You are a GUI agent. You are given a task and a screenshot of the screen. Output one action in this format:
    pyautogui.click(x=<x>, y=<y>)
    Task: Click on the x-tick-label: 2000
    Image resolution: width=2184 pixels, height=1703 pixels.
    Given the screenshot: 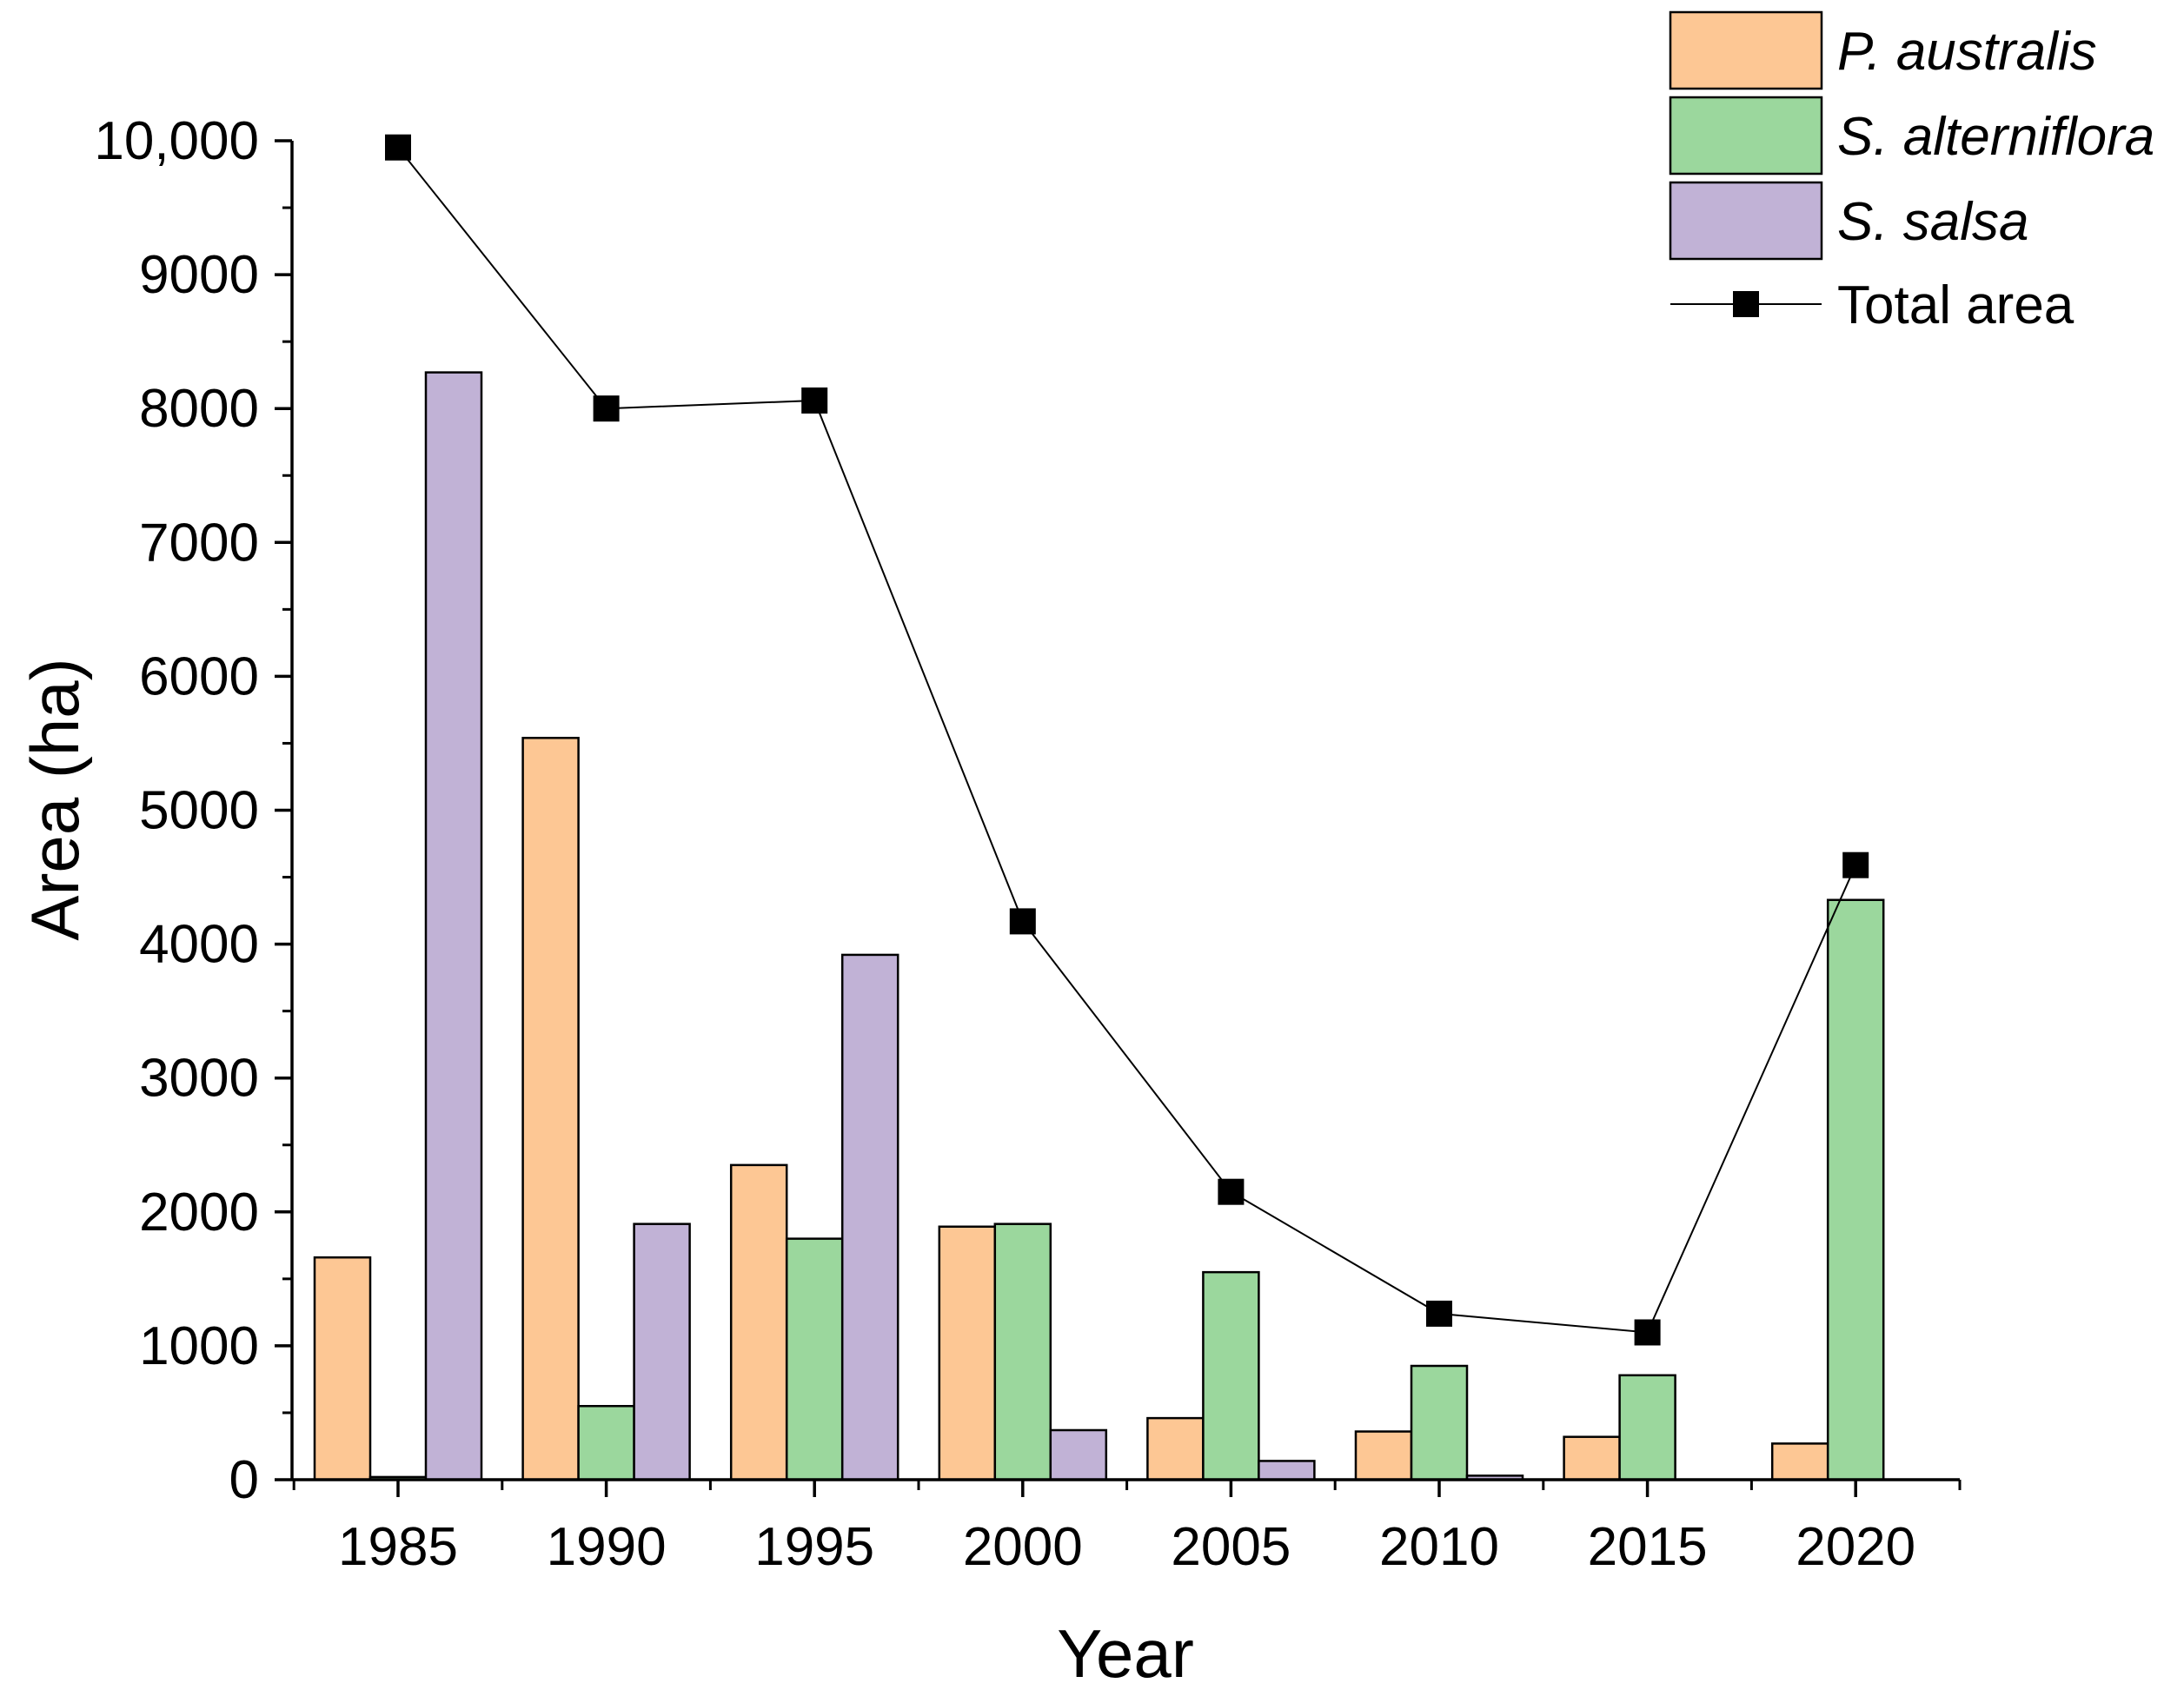 What is the action you would take?
    pyautogui.click(x=1023, y=1547)
    